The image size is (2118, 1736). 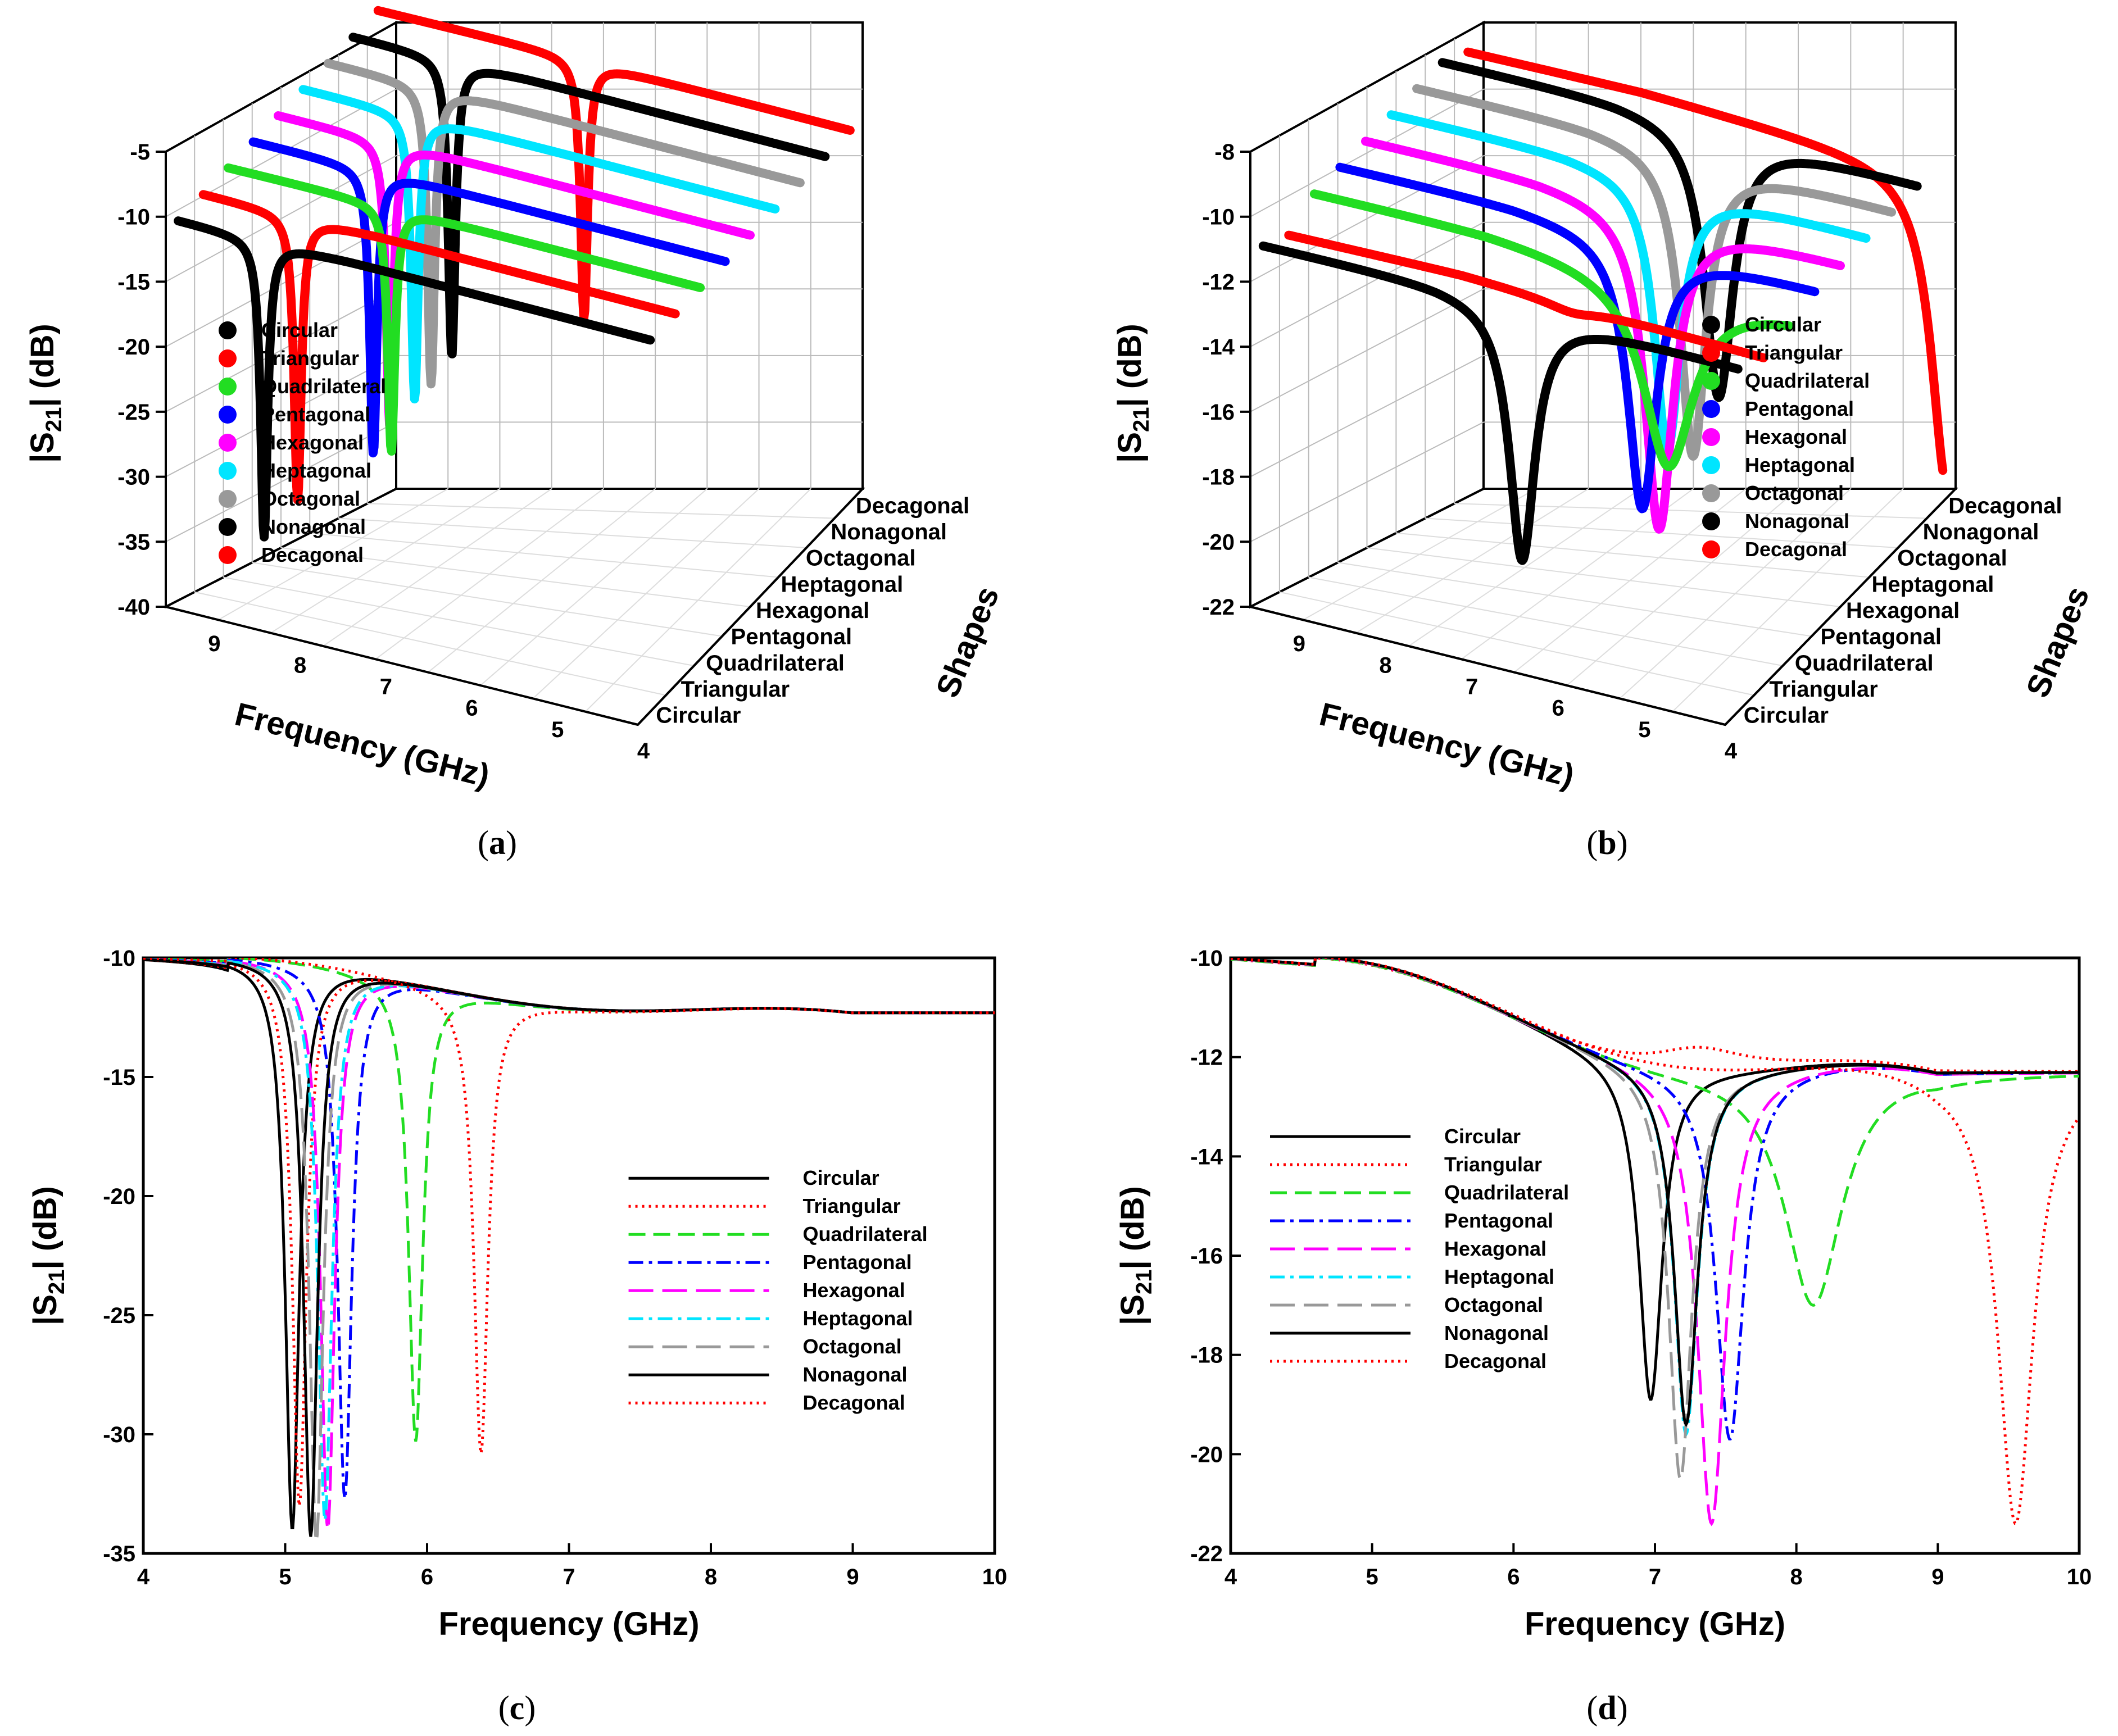 What do you see at coordinates (2079, 1577) in the screenshot?
I see `x-tick-label: 10` at bounding box center [2079, 1577].